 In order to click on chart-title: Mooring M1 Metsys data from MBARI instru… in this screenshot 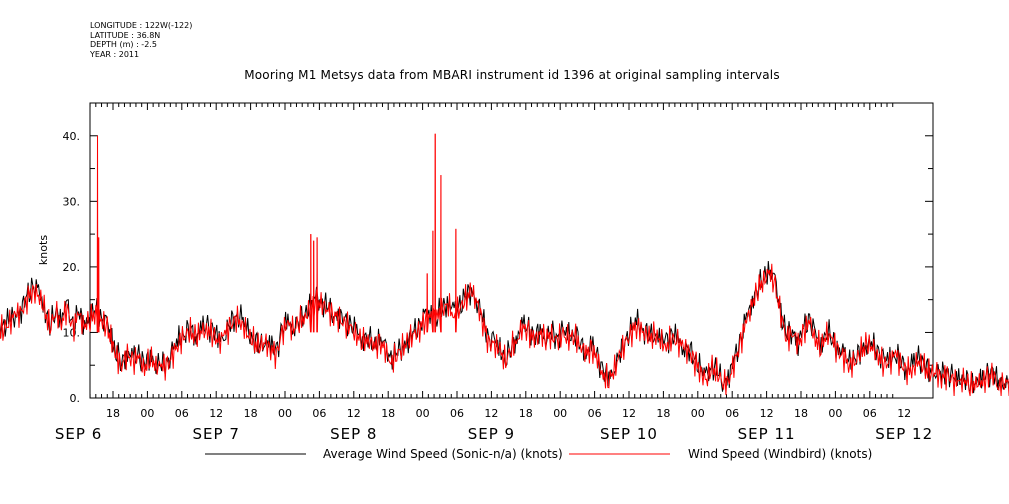, I will do `click(512, 75)`.